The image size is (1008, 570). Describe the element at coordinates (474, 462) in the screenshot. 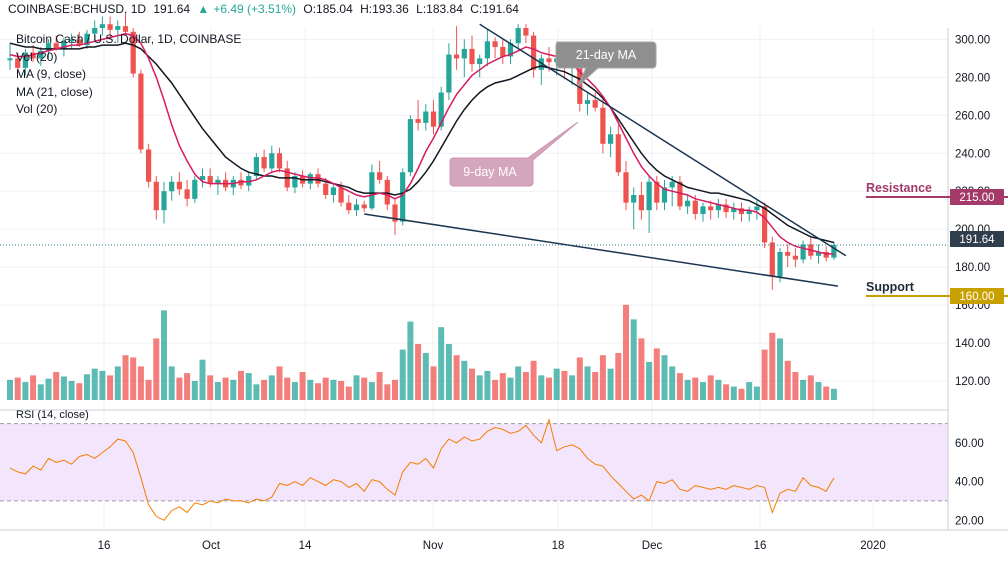

I see `rsi-band` at that location.